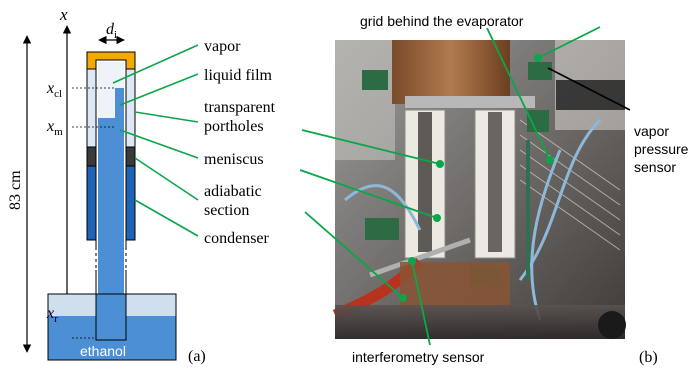  What do you see at coordinates (52, 315) in the screenshot?
I see `x-r-label: xr` at bounding box center [52, 315].